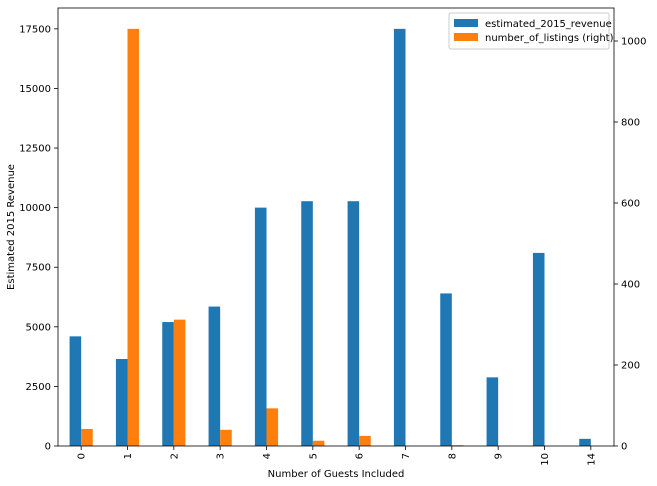 The width and height of the screenshot is (657, 486). What do you see at coordinates (128, 456) in the screenshot?
I see `x-tick-label: 1` at bounding box center [128, 456].